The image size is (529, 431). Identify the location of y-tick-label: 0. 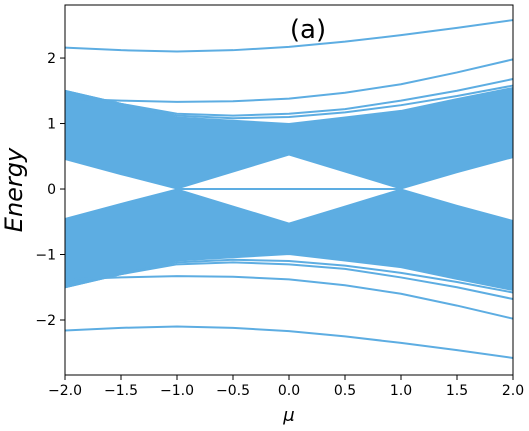
(51, 190).